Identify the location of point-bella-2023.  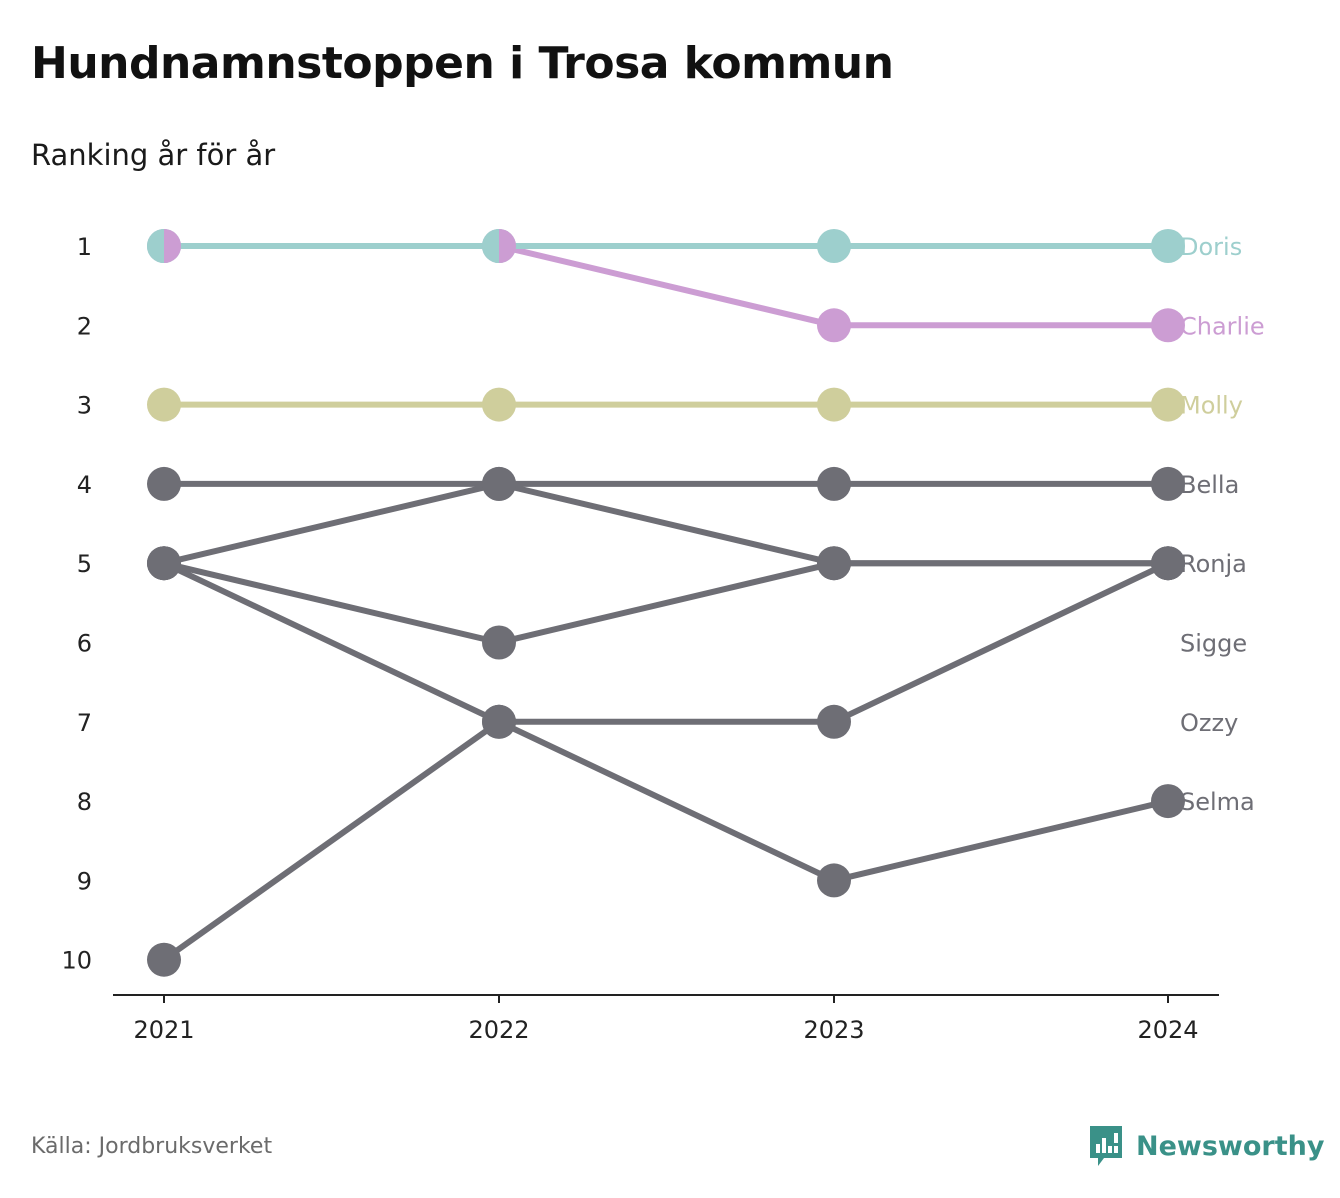
(834, 483).